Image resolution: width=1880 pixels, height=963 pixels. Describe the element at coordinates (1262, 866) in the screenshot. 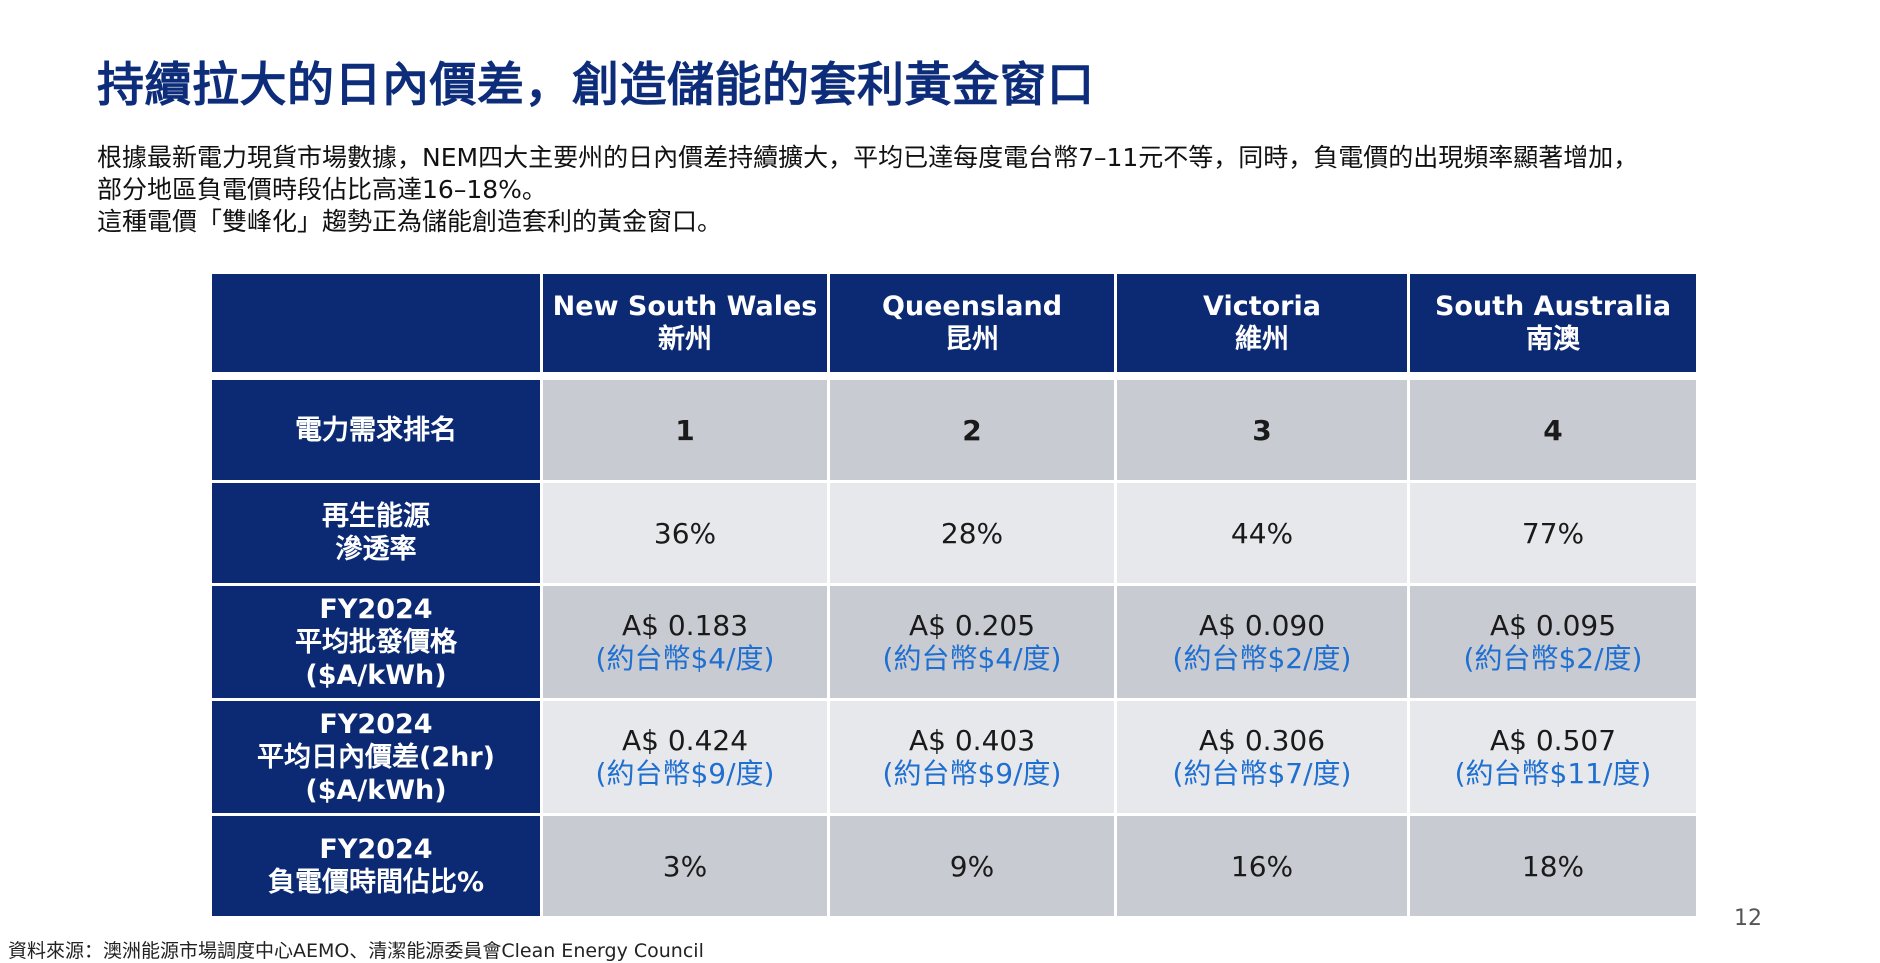

I see `cell-negative-vic: 16%` at that location.